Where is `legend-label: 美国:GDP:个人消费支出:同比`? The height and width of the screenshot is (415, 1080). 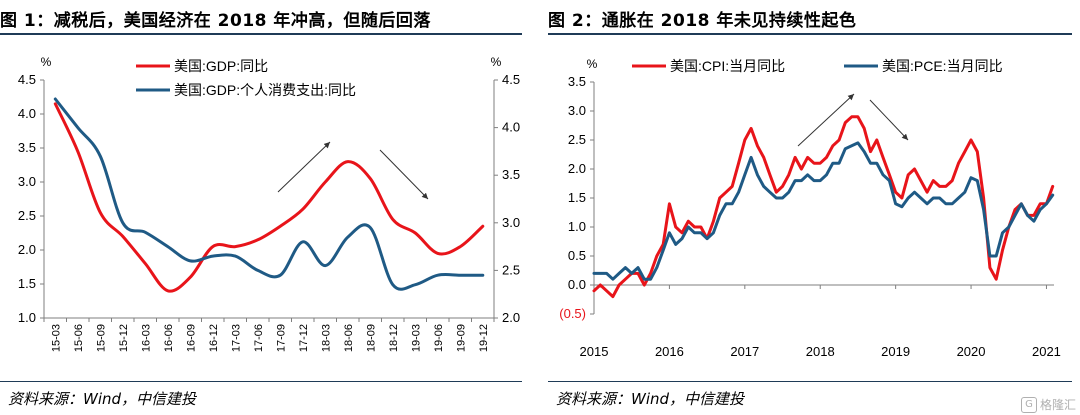 legend-label: 美国:GDP:个人消费支出:同比 is located at coordinates (265, 90).